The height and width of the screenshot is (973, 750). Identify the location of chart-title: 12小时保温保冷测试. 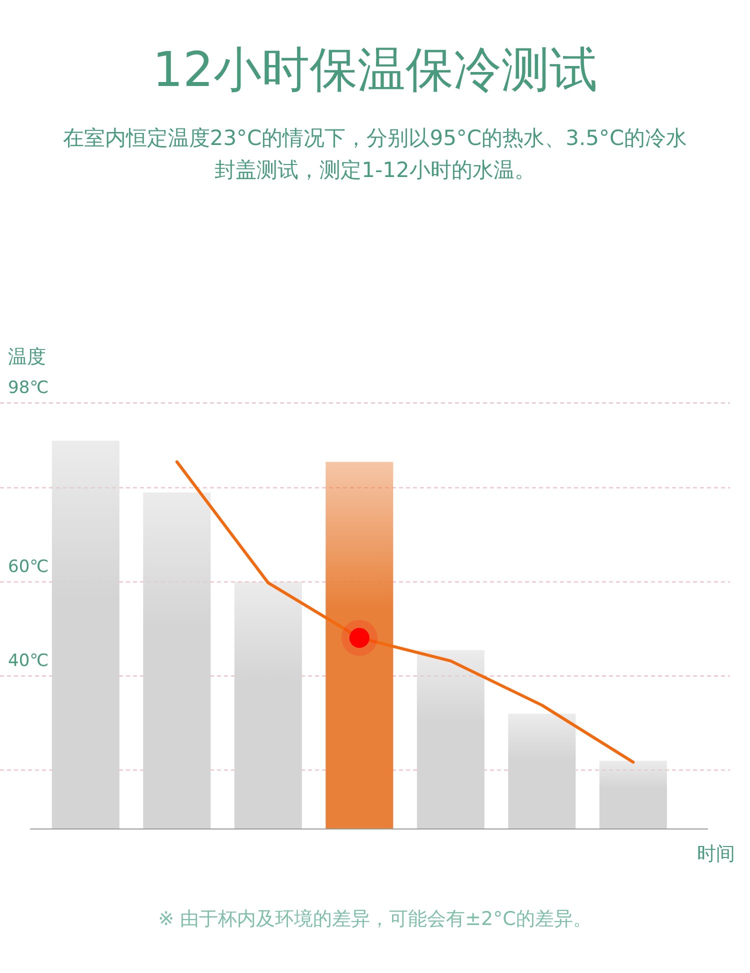
(375, 70).